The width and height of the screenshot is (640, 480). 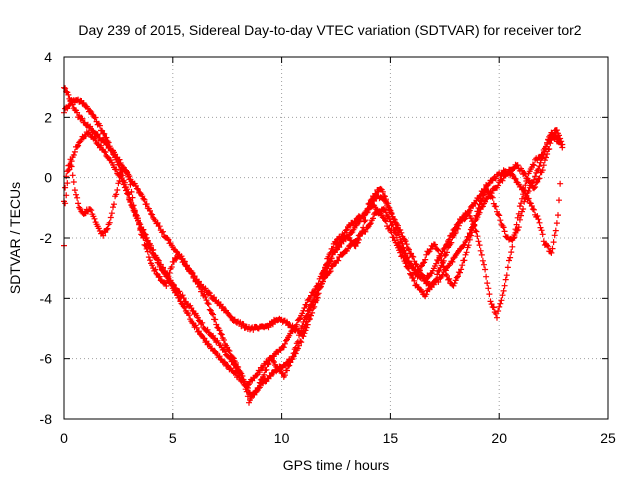 I want to click on y-axis-label: SDTVAR / TECUs, so click(x=15, y=238).